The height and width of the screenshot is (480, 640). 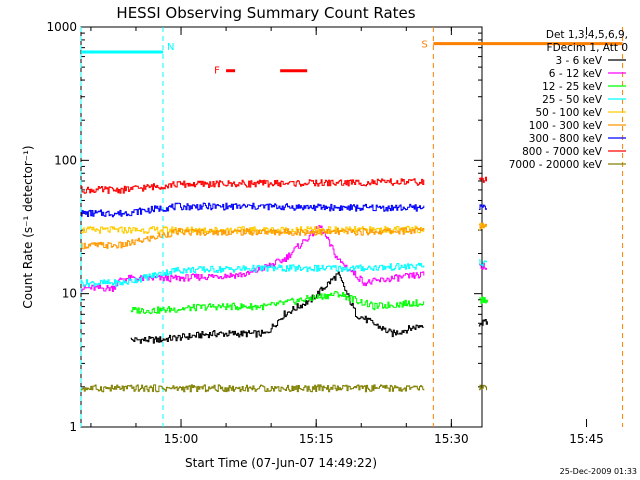 What do you see at coordinates (217, 71) in the screenshot?
I see `flare-flag-label: F` at bounding box center [217, 71].